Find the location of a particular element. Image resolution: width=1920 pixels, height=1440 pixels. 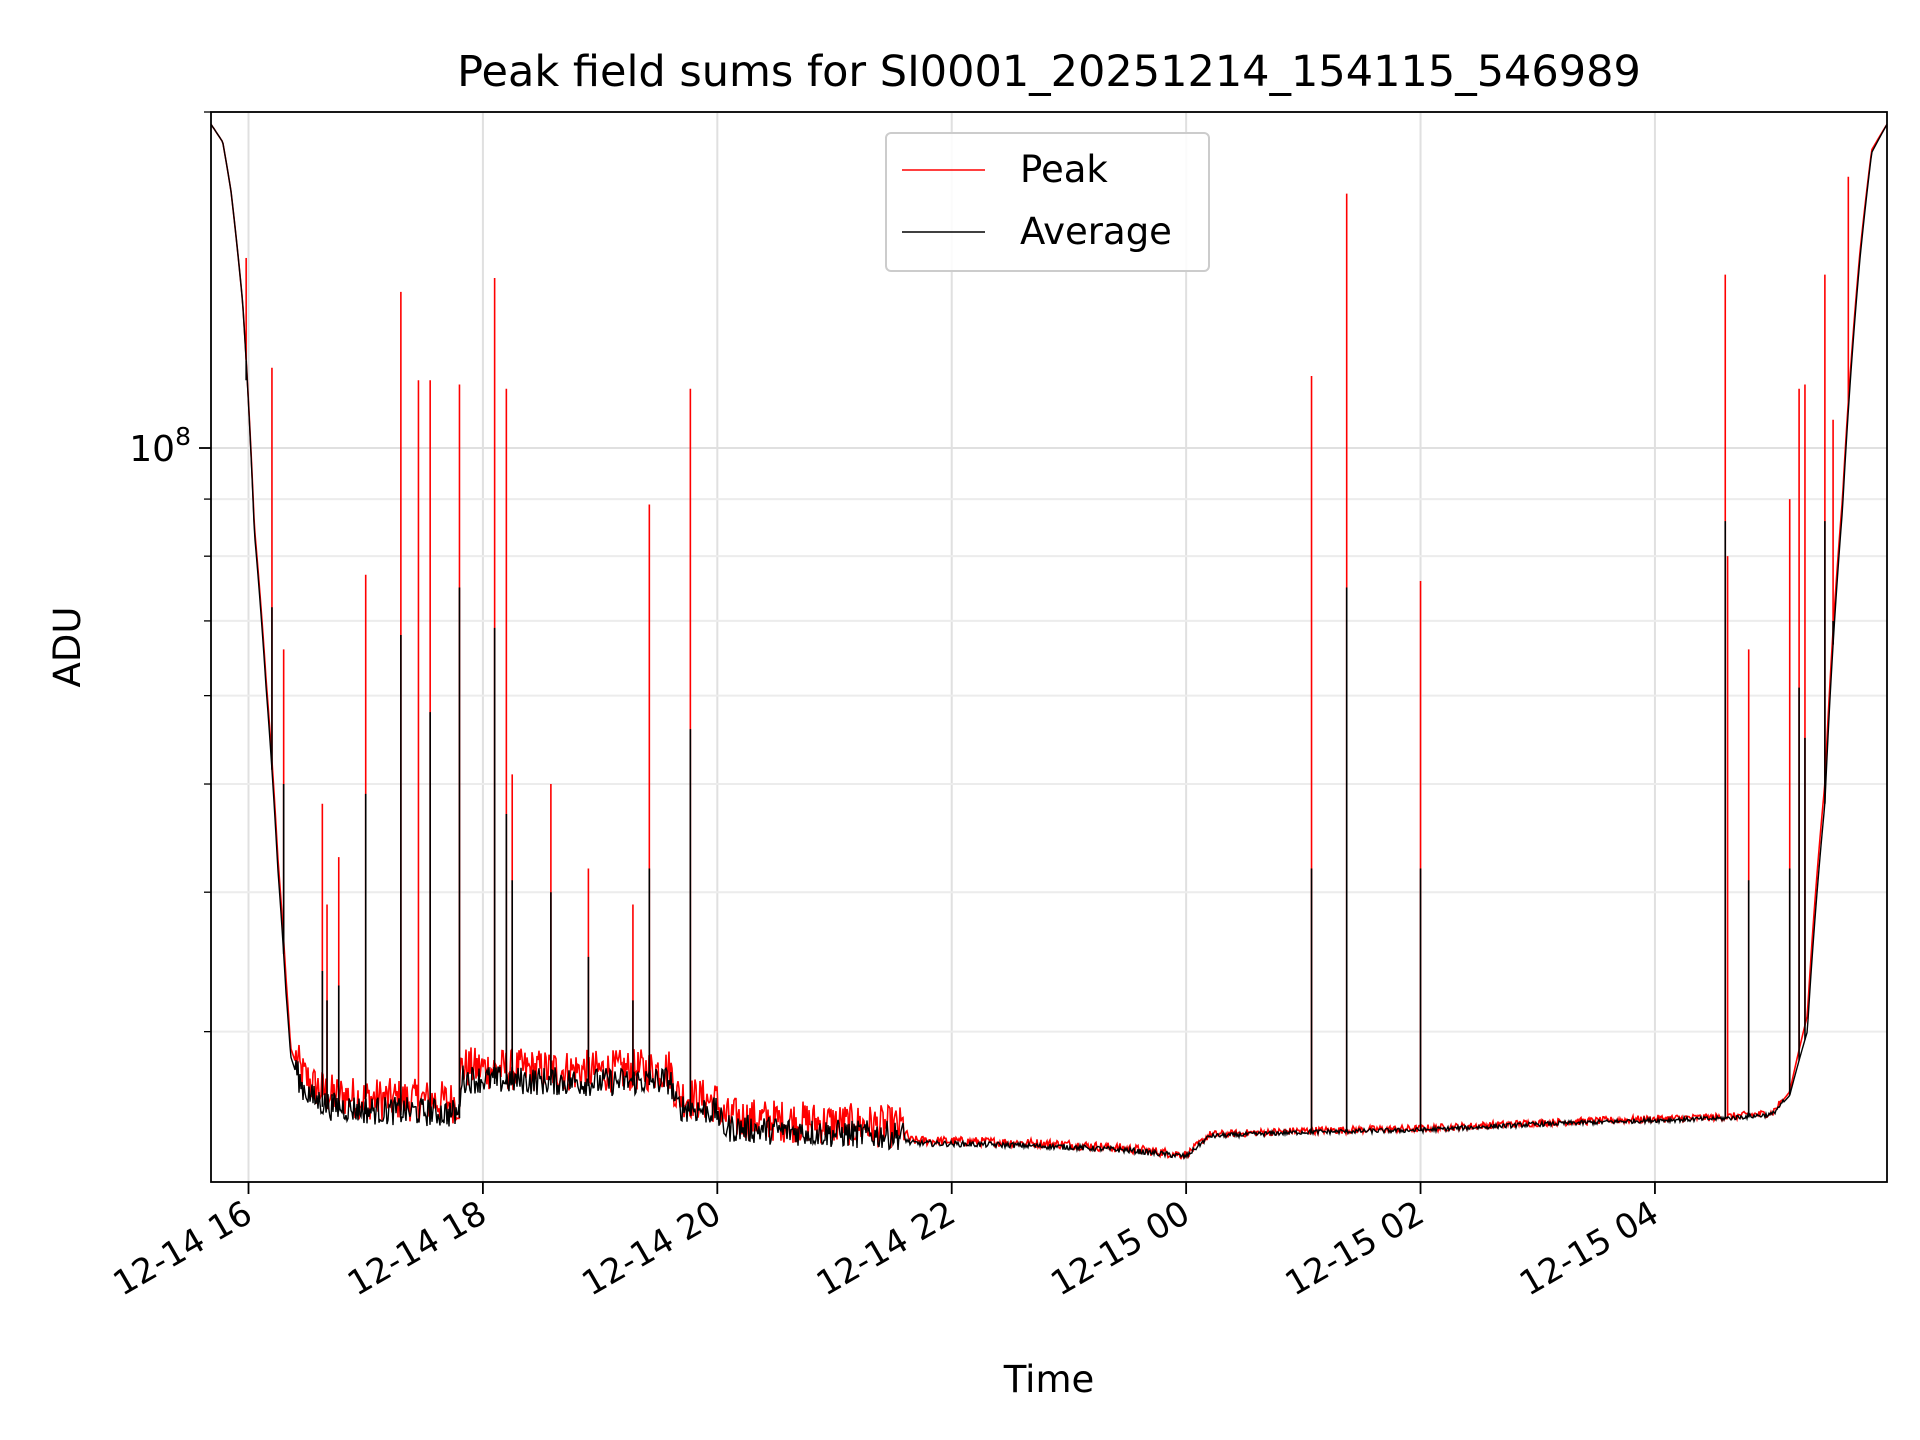

y-tick-label: 108 is located at coordinates (160, 446).